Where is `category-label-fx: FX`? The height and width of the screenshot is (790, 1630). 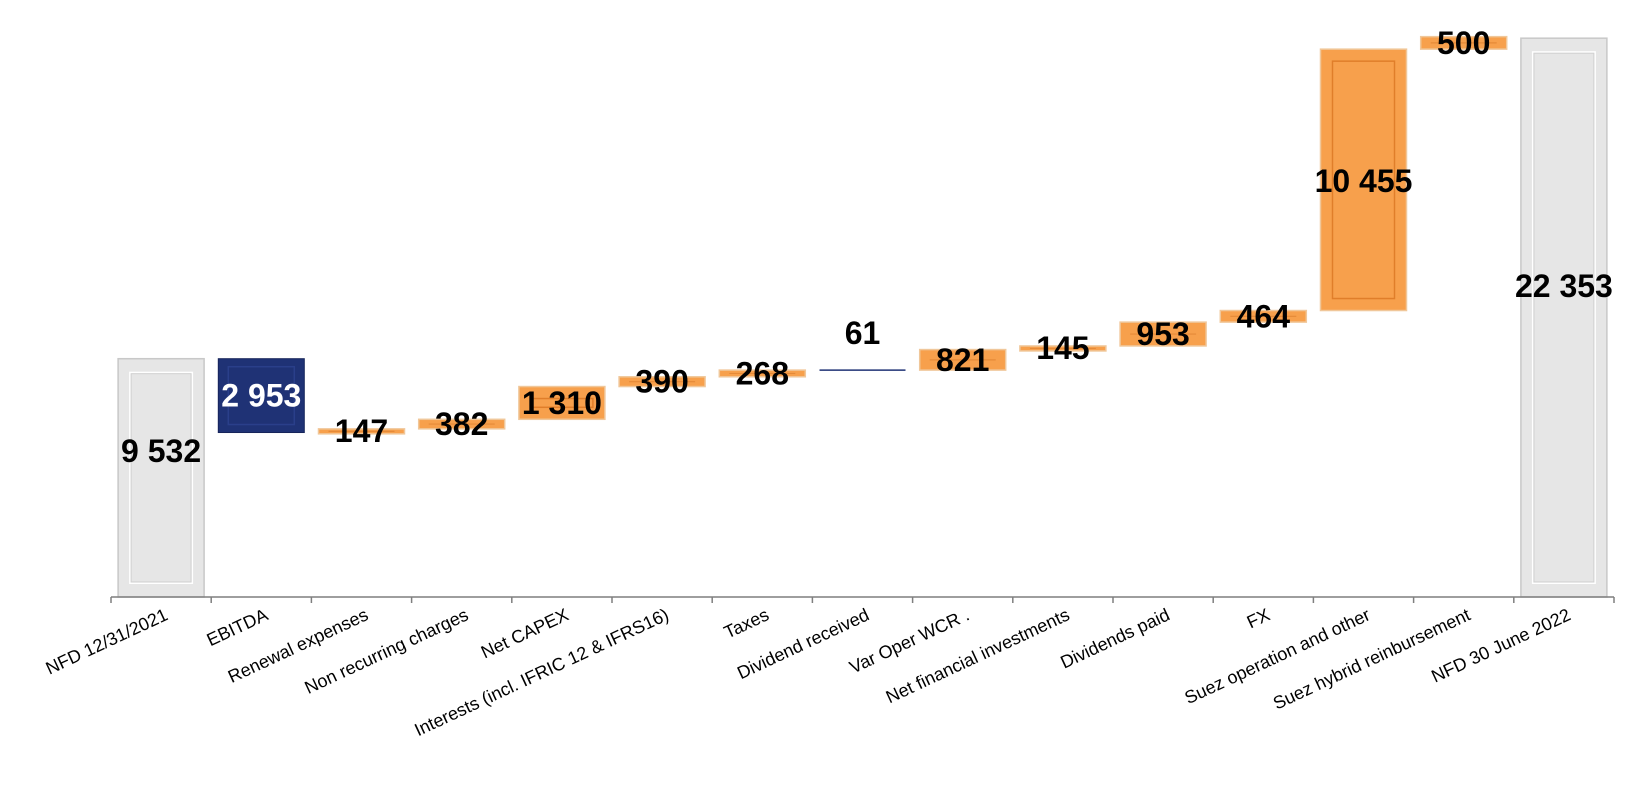
category-label-fx: FX is located at coordinates (1258, 618).